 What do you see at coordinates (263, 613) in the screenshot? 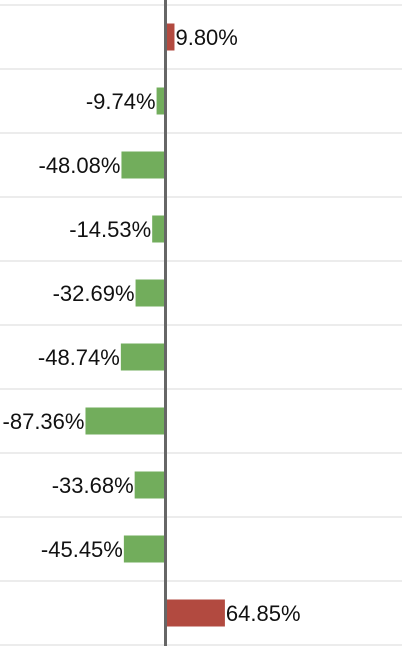
I see `data-label: 64.85%` at bounding box center [263, 613].